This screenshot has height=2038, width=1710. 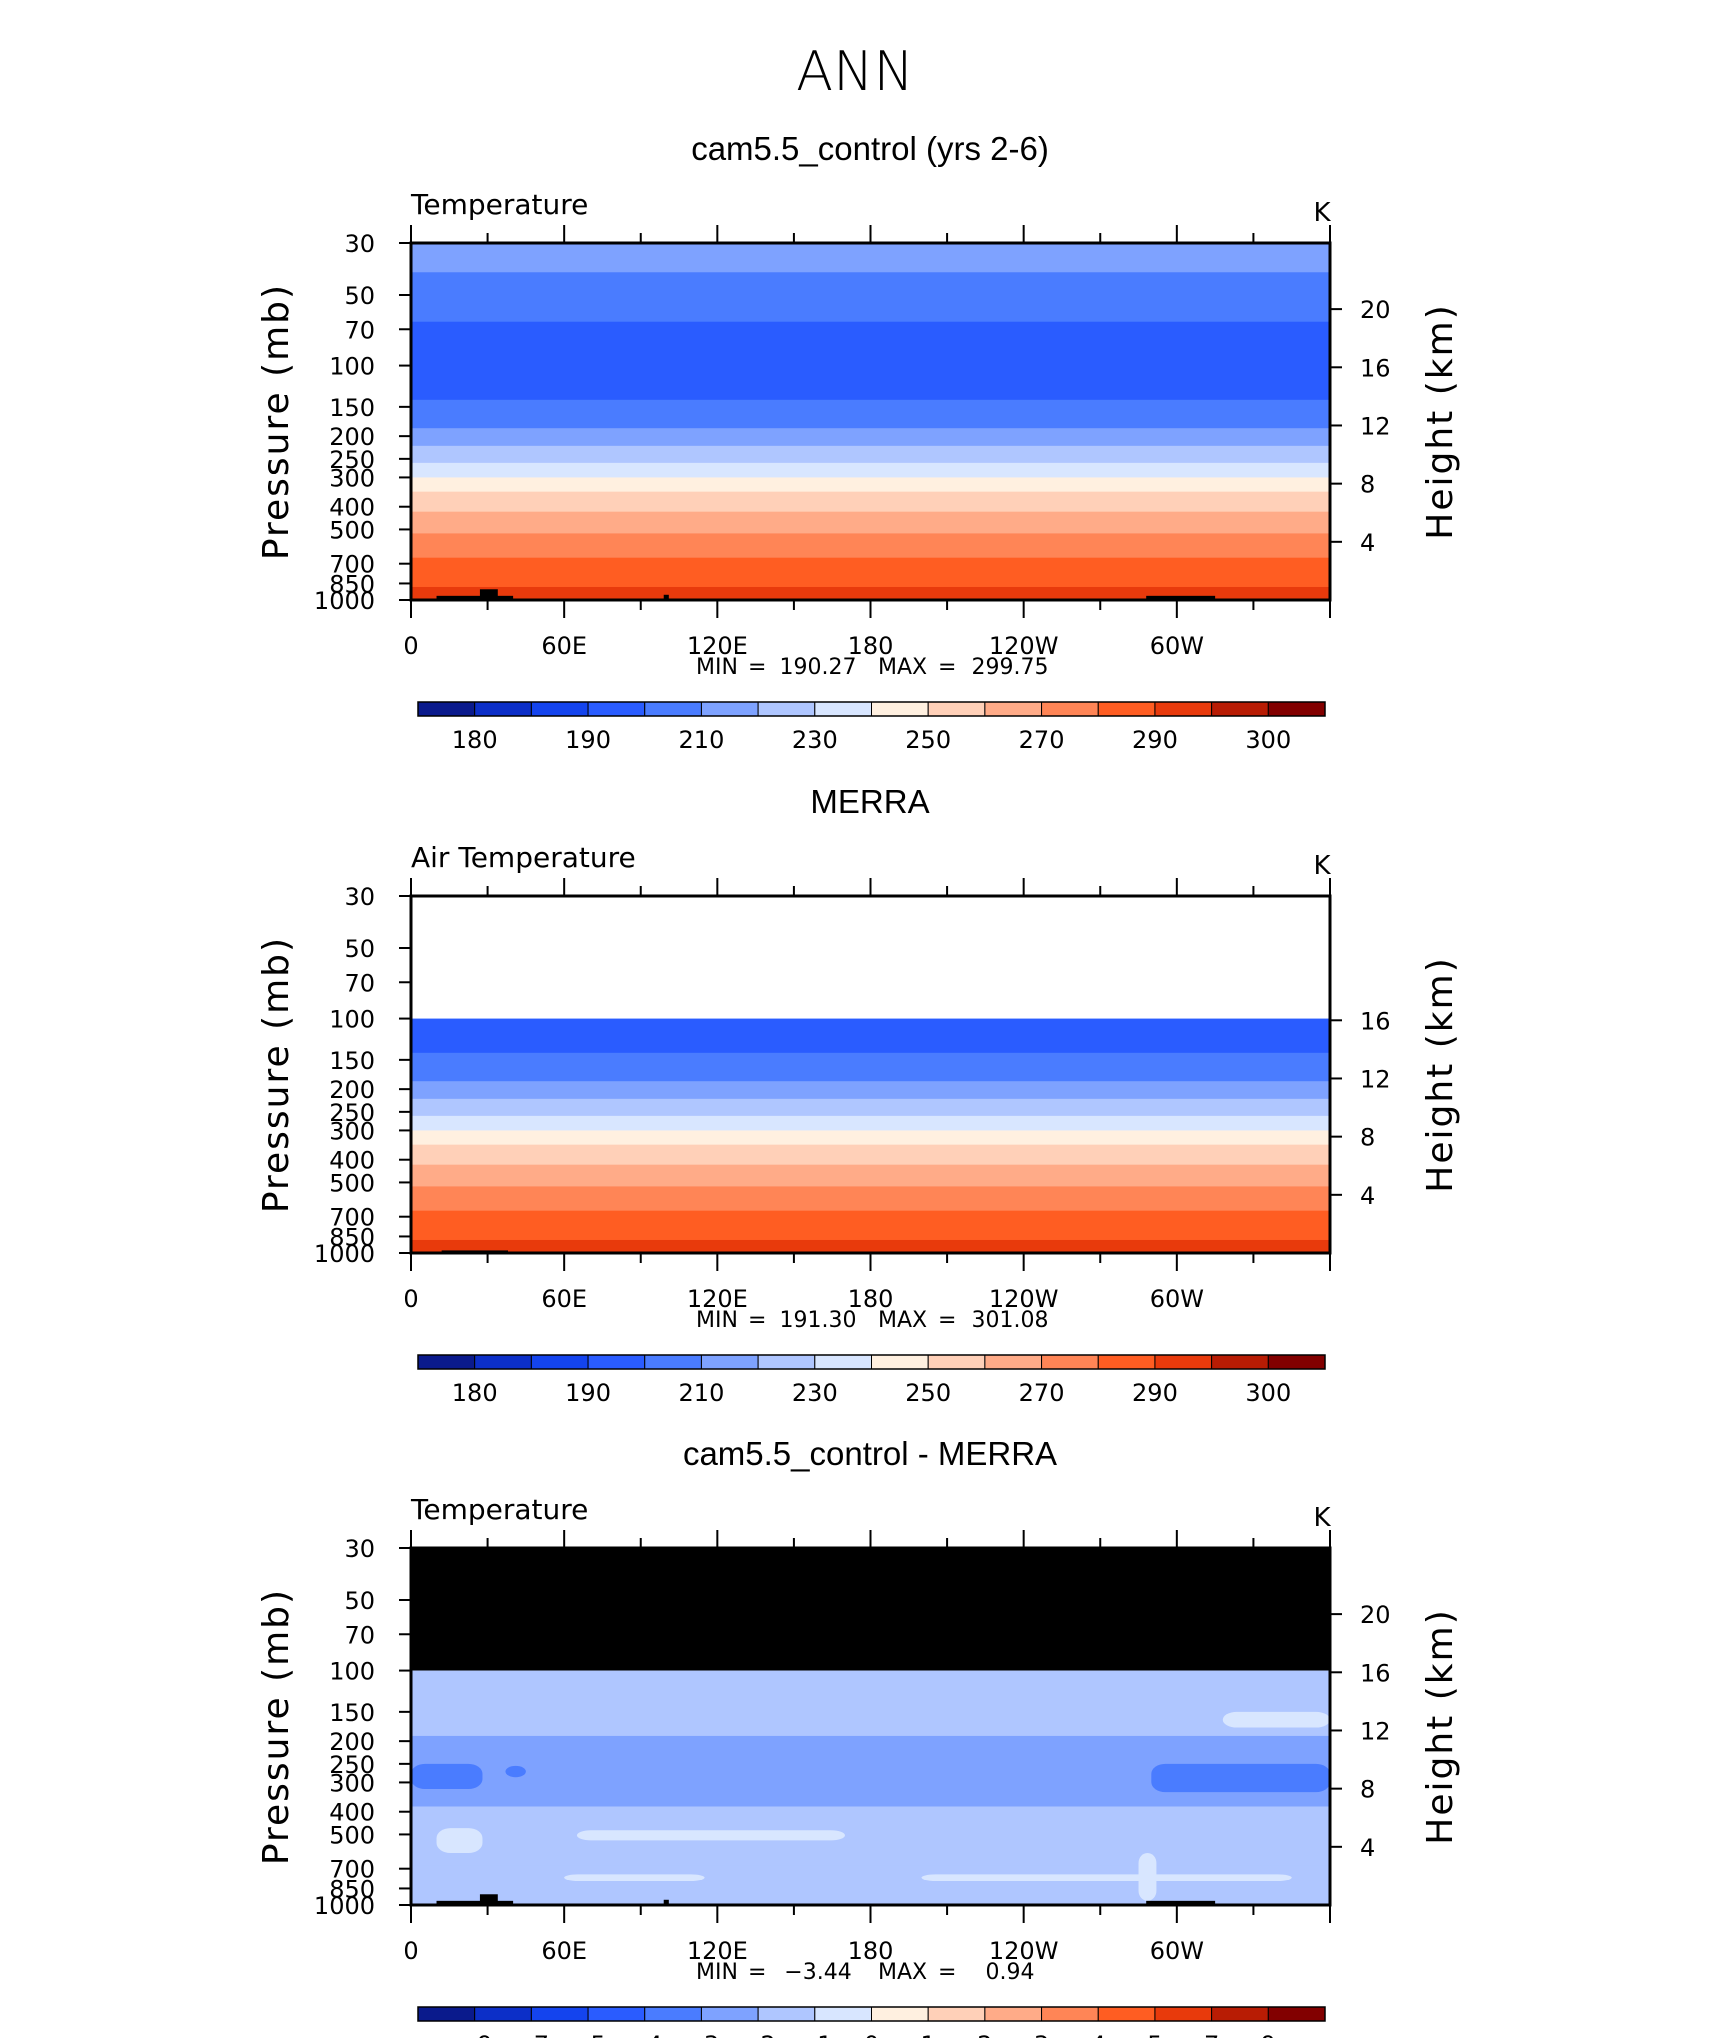 What do you see at coordinates (702, 740) in the screenshot?
I see `colorbar-label: 210` at bounding box center [702, 740].